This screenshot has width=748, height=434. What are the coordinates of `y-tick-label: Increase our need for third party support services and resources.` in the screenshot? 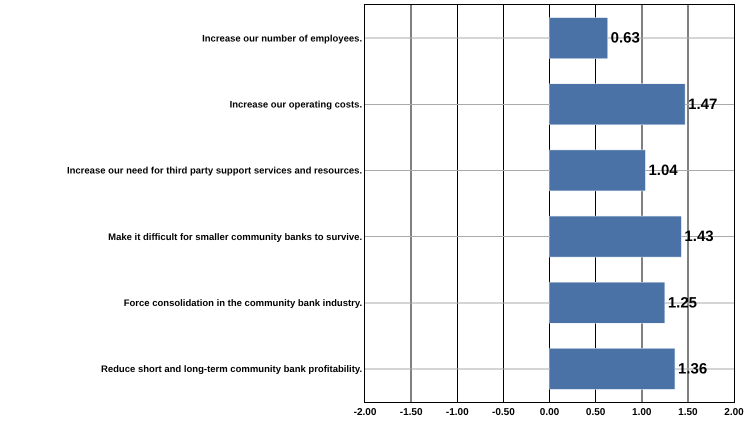 It's located at (214, 171).